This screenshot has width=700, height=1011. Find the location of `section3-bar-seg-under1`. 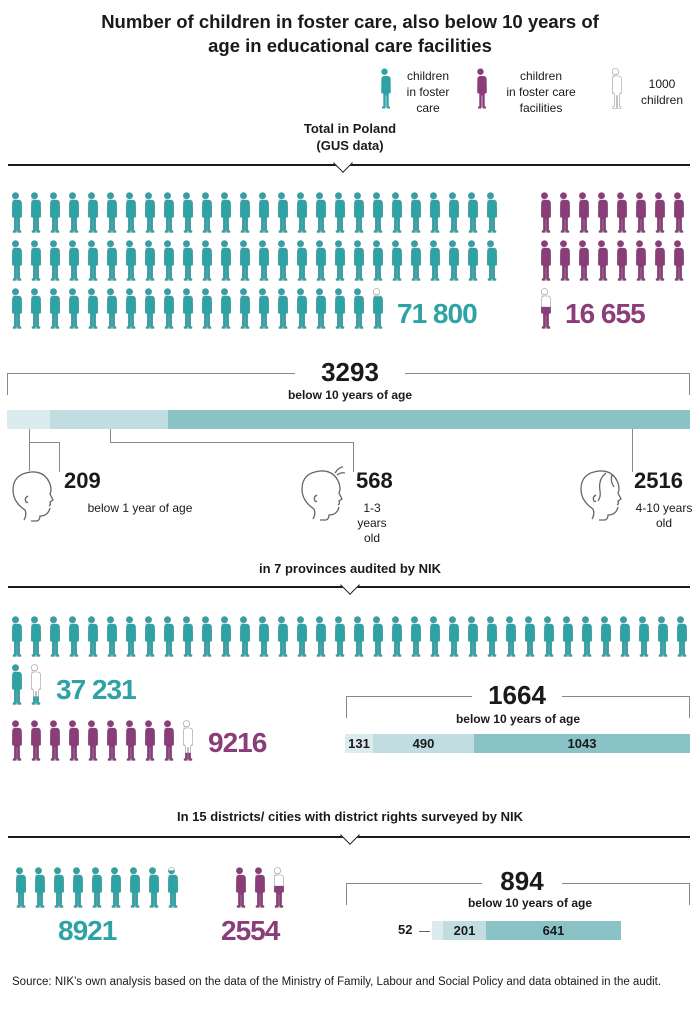

section3-bar-seg-under1 is located at coordinates (437, 930).